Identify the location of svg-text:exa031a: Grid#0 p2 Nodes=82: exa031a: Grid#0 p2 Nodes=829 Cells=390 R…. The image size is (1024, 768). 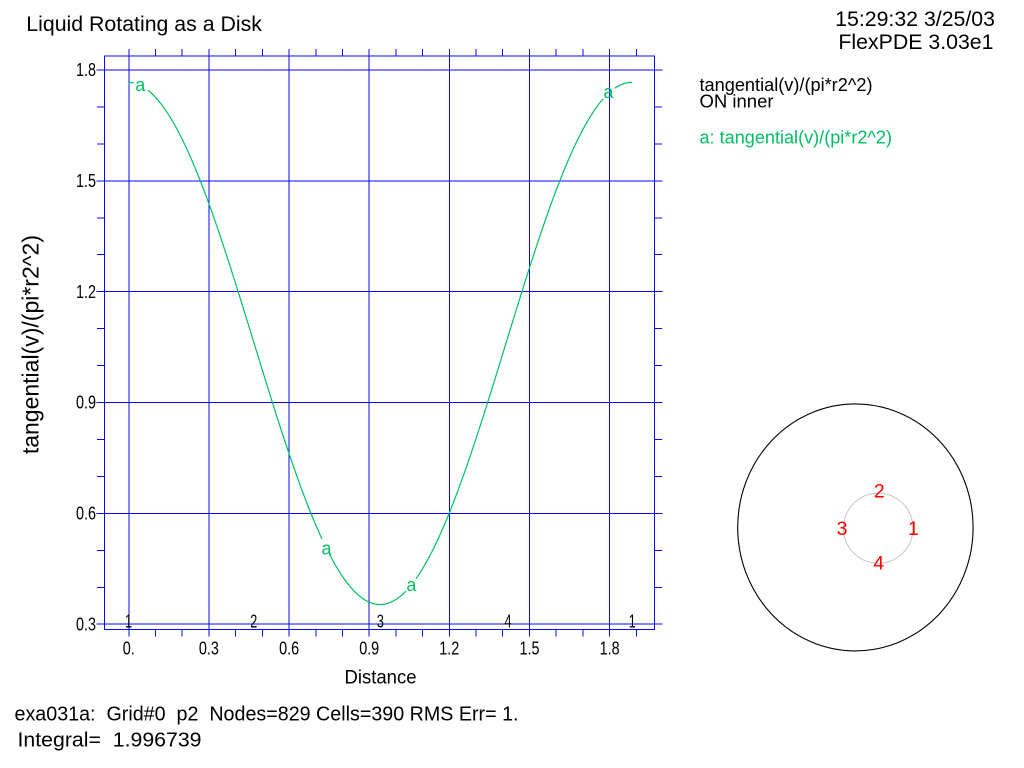
(267, 713).